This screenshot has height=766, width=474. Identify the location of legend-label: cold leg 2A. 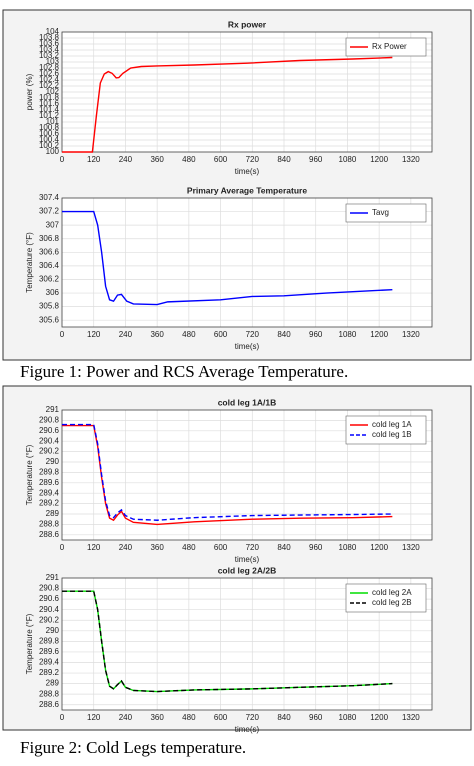
(392, 592).